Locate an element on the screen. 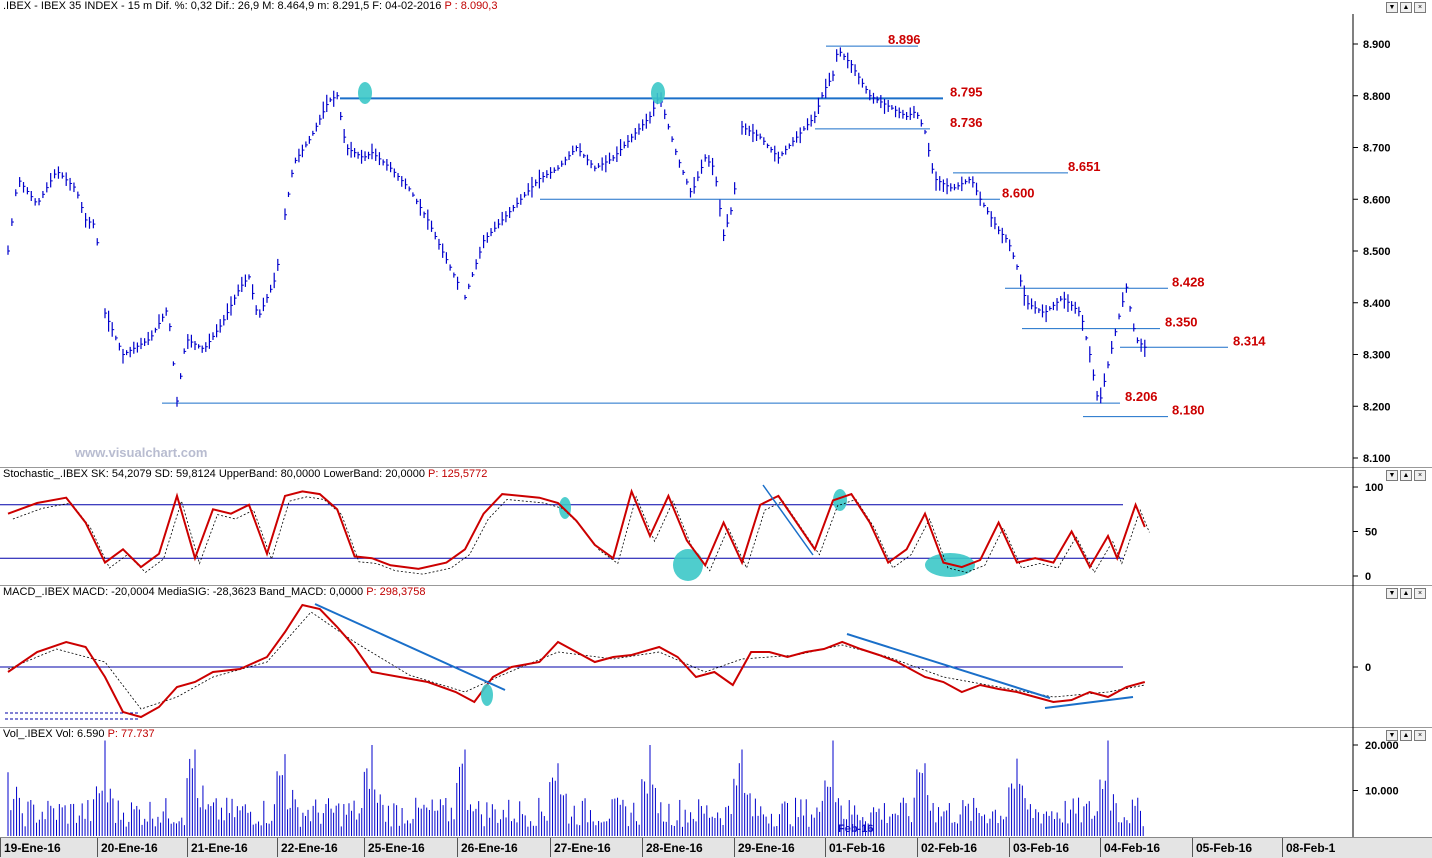 This screenshot has width=1432, height=858. level-label: 8.314 is located at coordinates (1249, 340).